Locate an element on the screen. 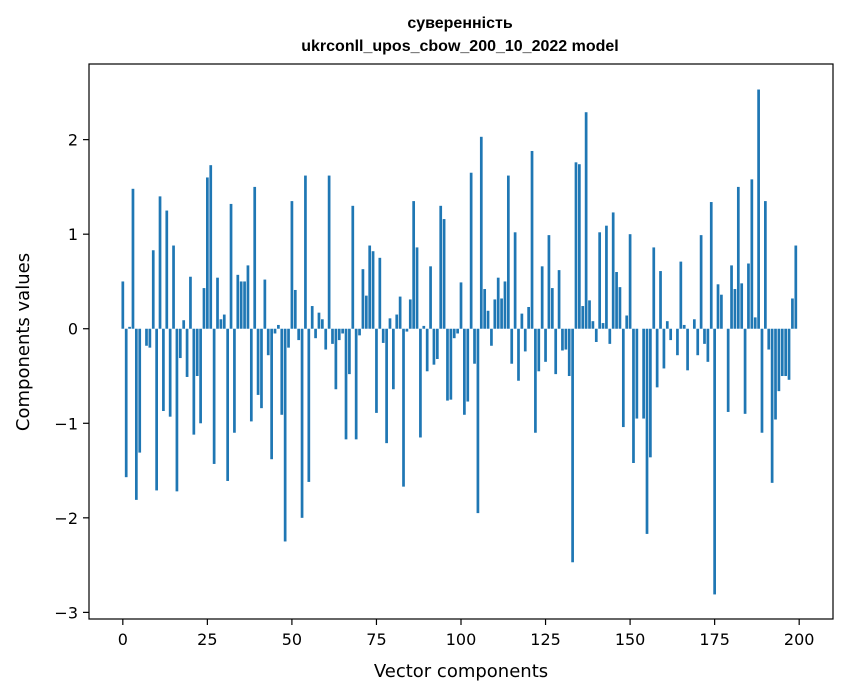 The image size is (847, 696). x-tick-label: 25 is located at coordinates (207, 639).